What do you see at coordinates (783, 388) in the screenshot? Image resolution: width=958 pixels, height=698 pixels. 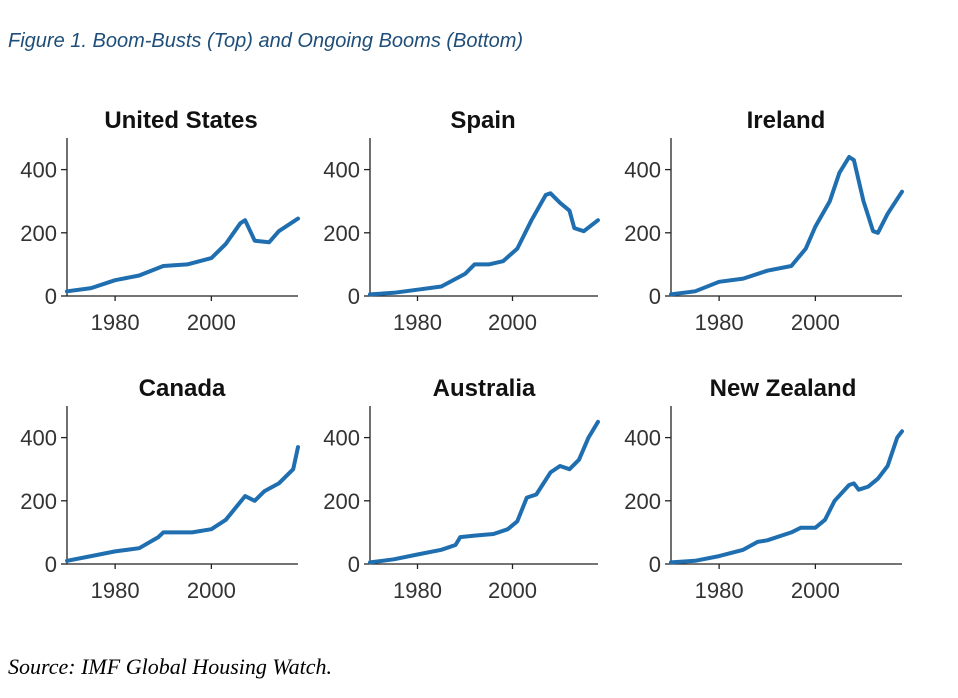 I see `panel-title: New Zealand` at bounding box center [783, 388].